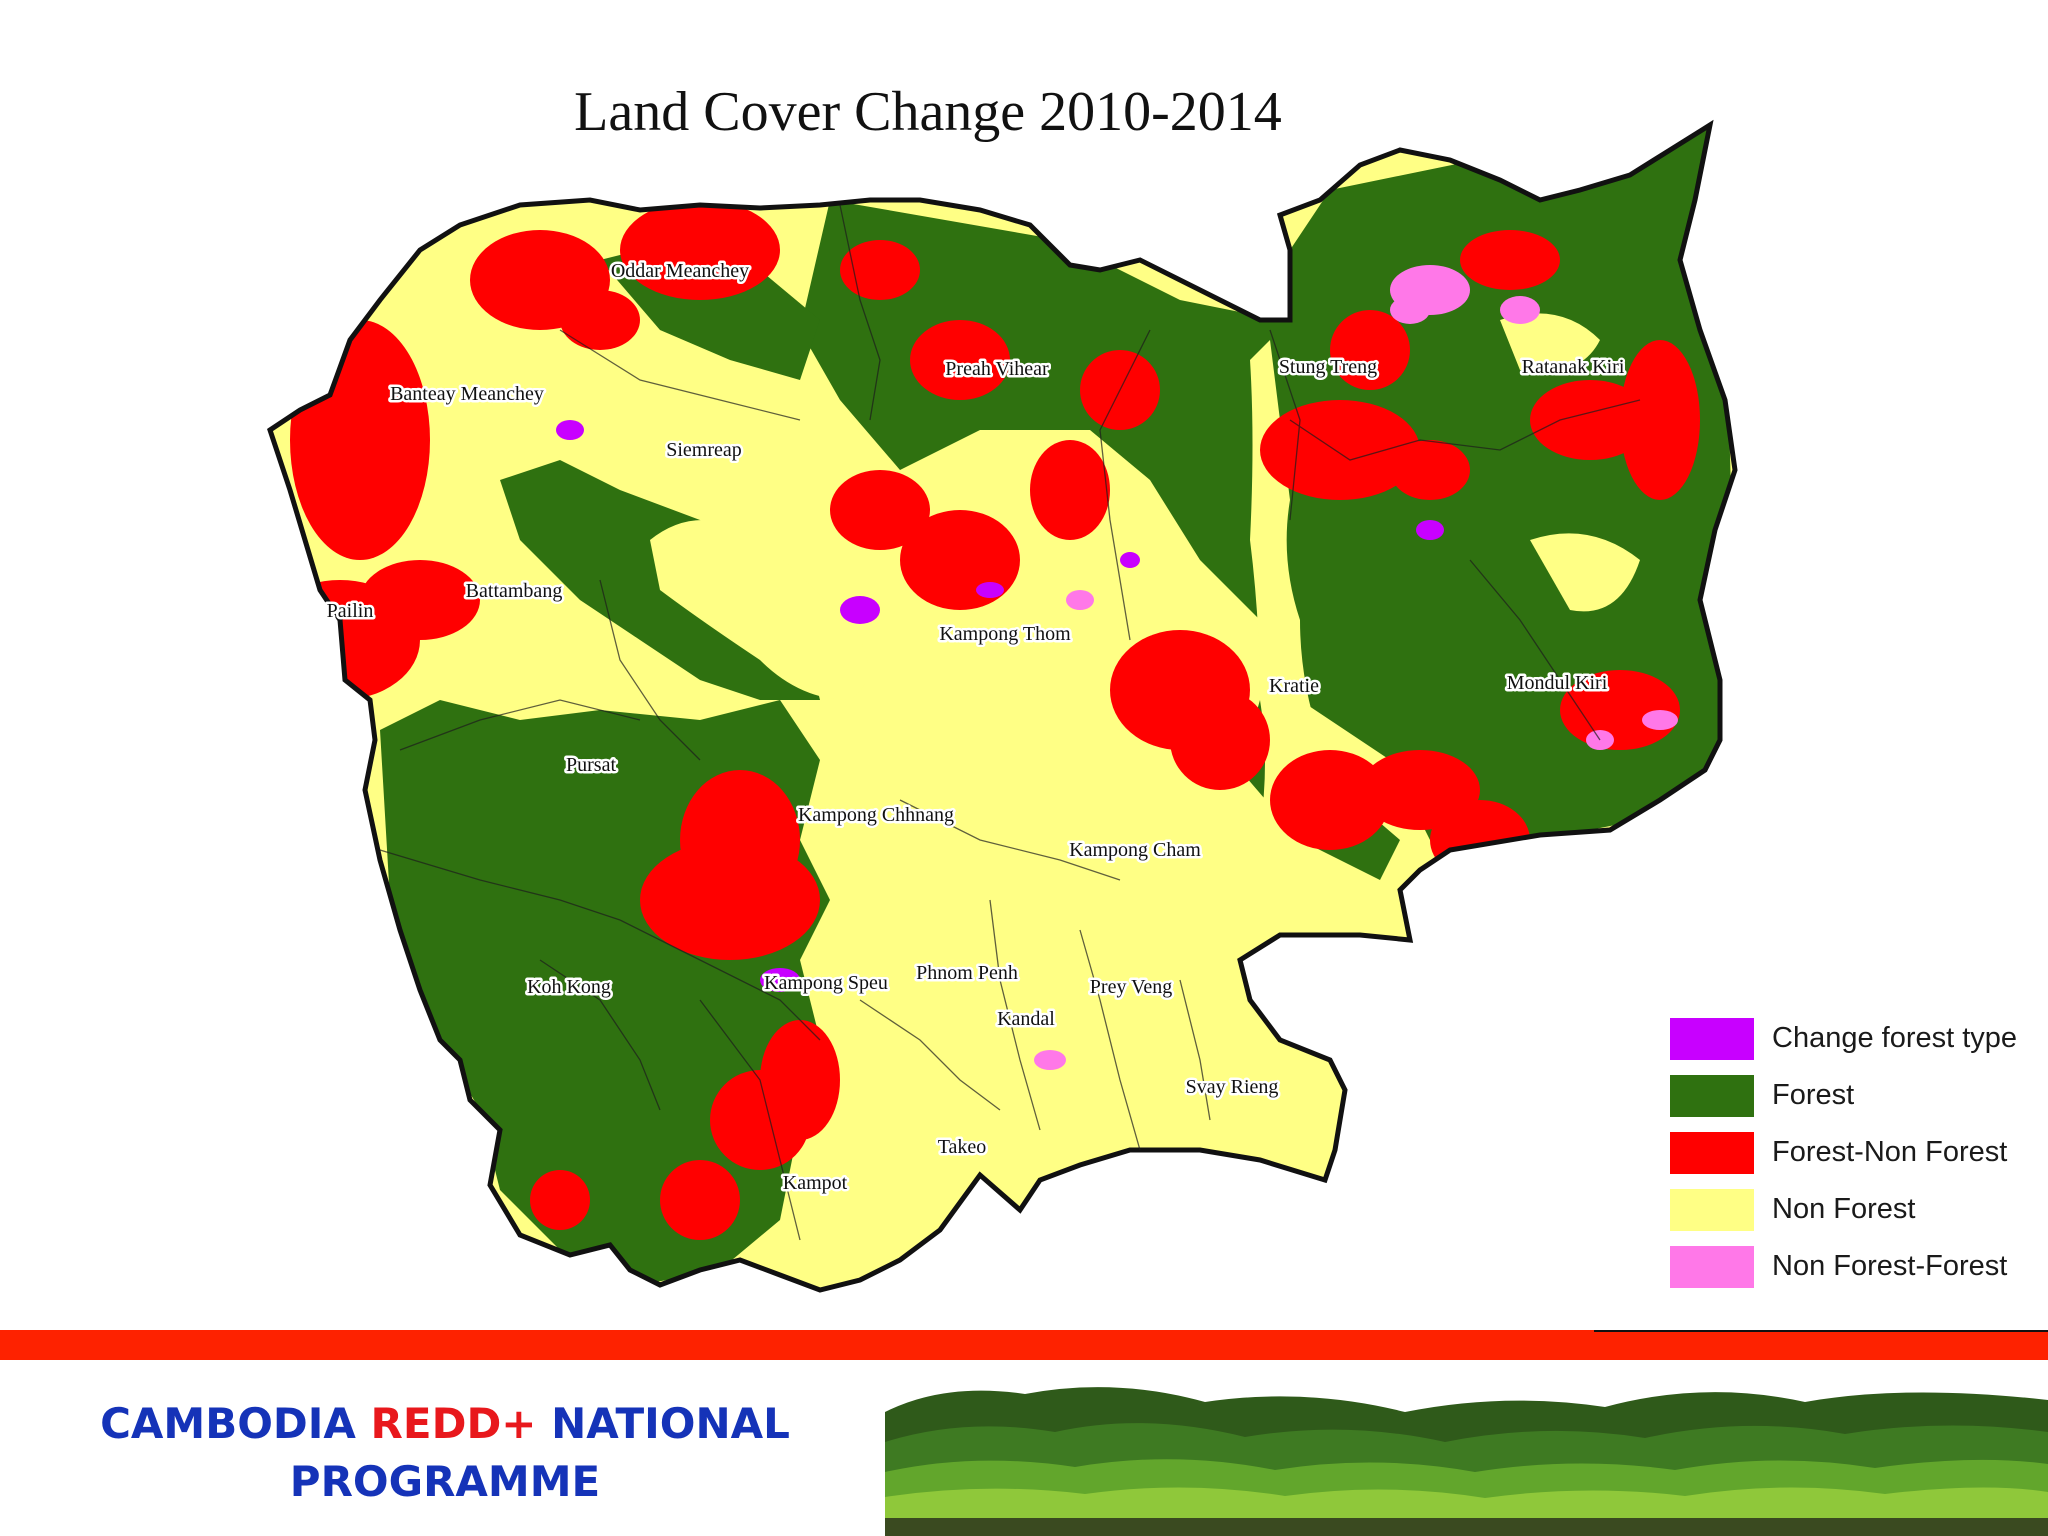  Describe the element at coordinates (1232, 1087) in the screenshot. I see `province-label-svay-rieng: Svay Rieng` at that location.